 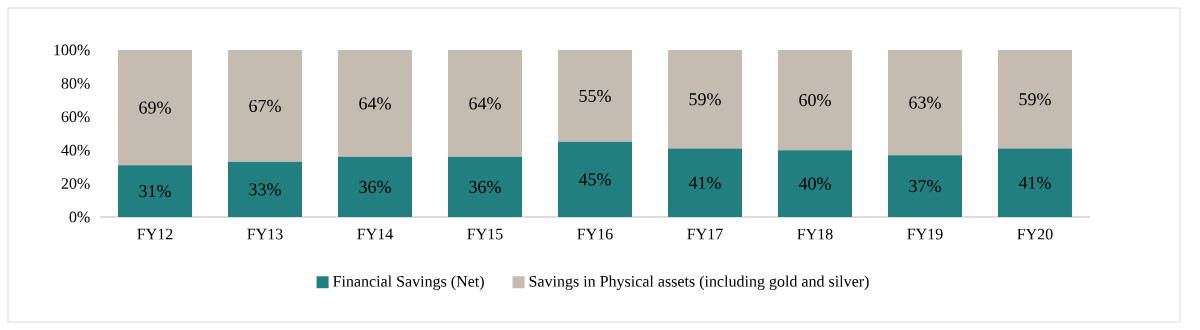 I want to click on data-label: 55%, so click(x=595, y=96).